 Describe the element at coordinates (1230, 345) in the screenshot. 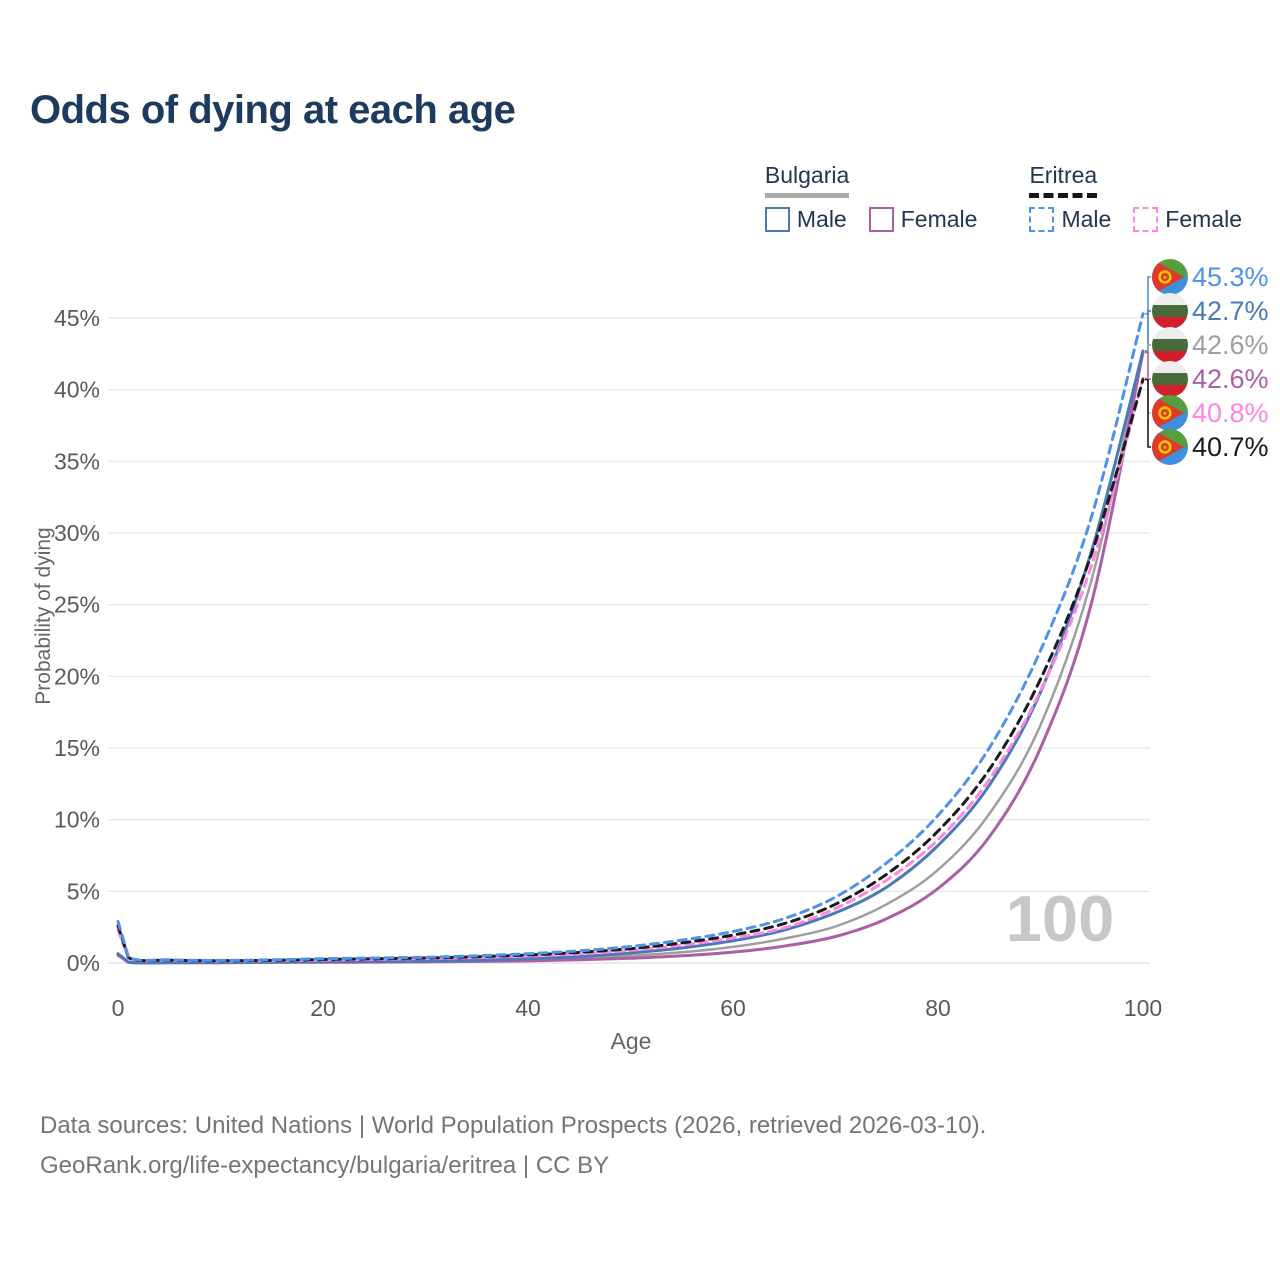

I see `end-value-label-bulgaria_all: 42.6%` at that location.